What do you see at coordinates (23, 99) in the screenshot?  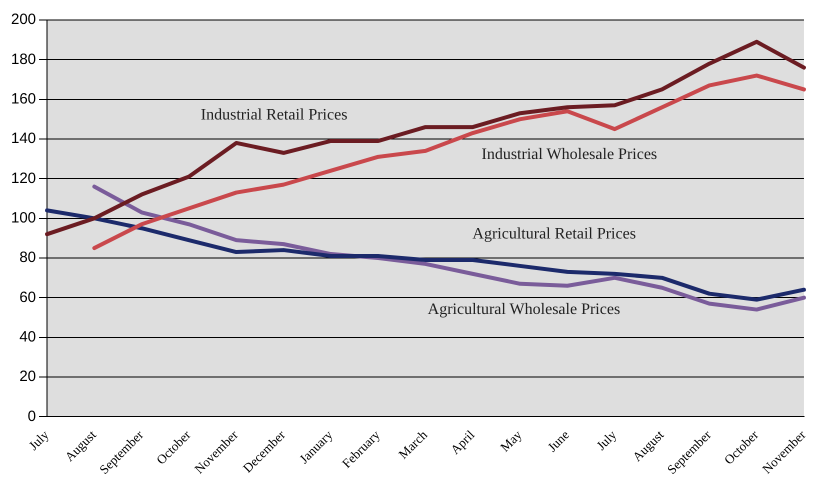 I see `y-tick-label: 160` at bounding box center [23, 99].